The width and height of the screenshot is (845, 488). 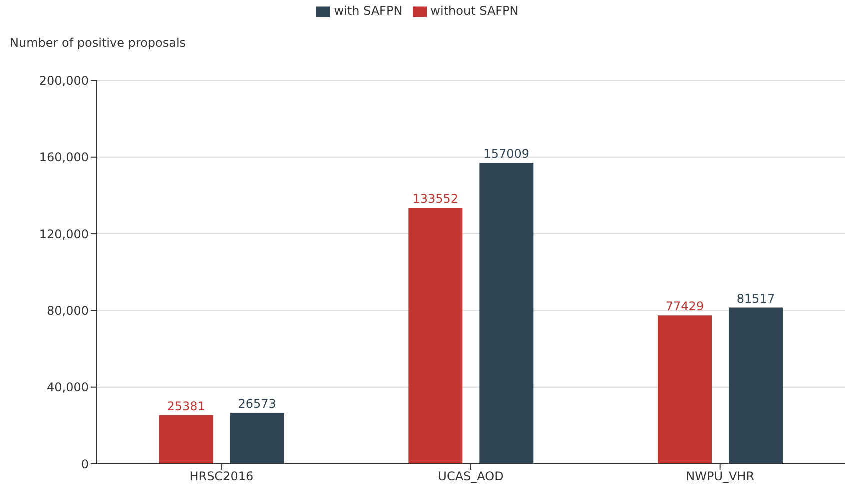 I want to click on x-tick-label: UCAS_AOD, so click(x=471, y=477).